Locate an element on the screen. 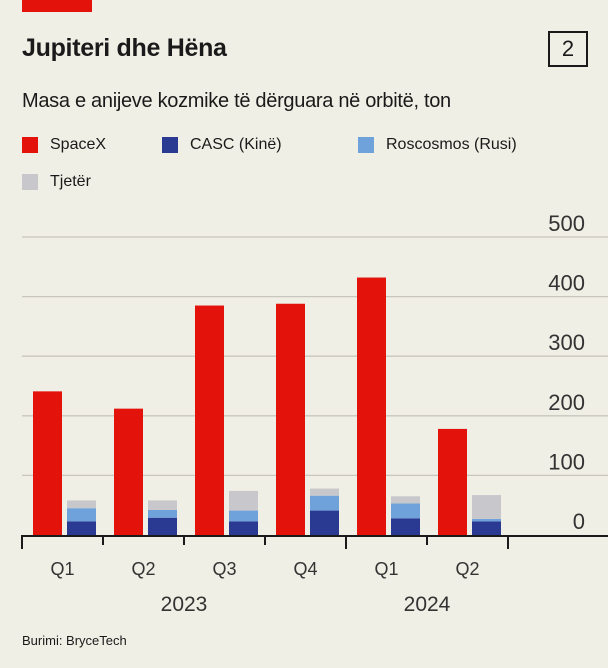 This screenshot has height=668, width=608. y-tick-label: 500 is located at coordinates (566, 223).